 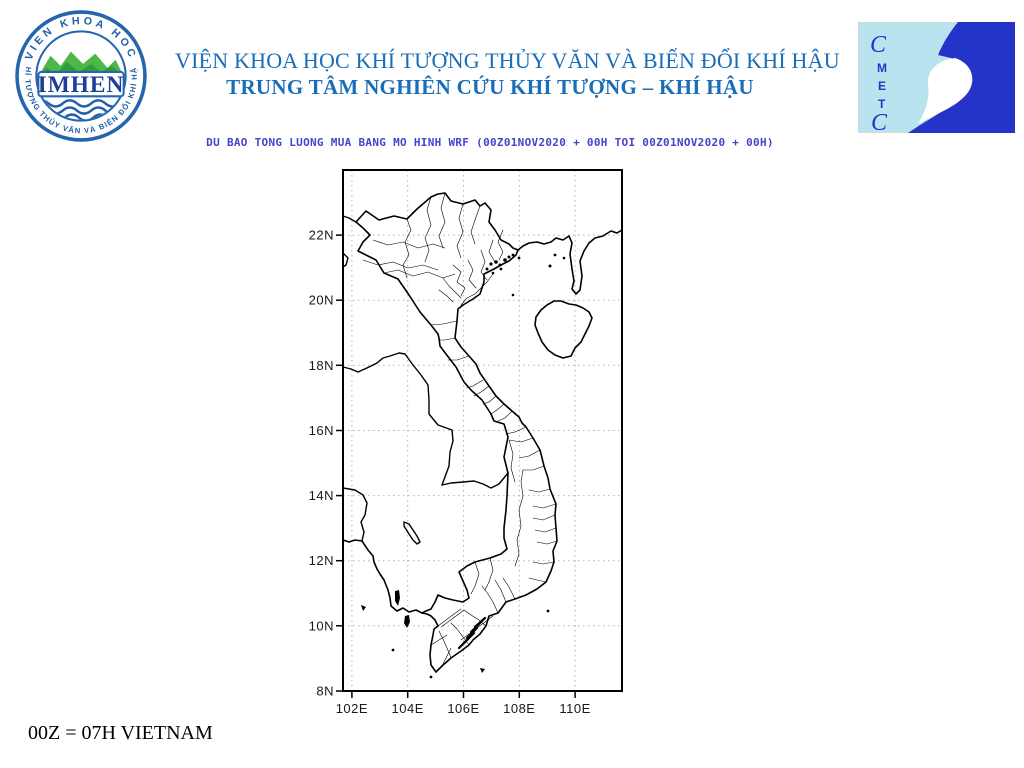 I want to click on lon-label: 110E, so click(x=574, y=708).